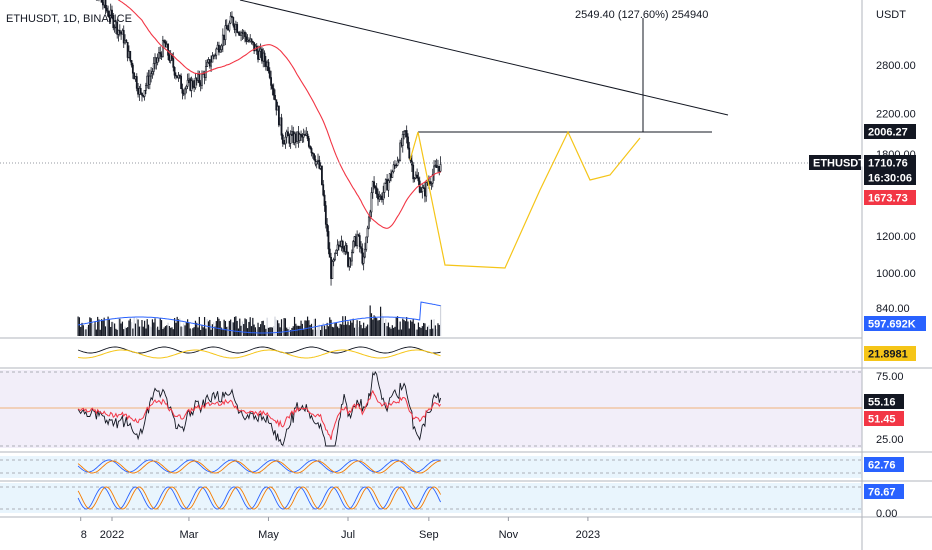  I want to click on stoch-rsi-tag: 62.76, so click(882, 466).